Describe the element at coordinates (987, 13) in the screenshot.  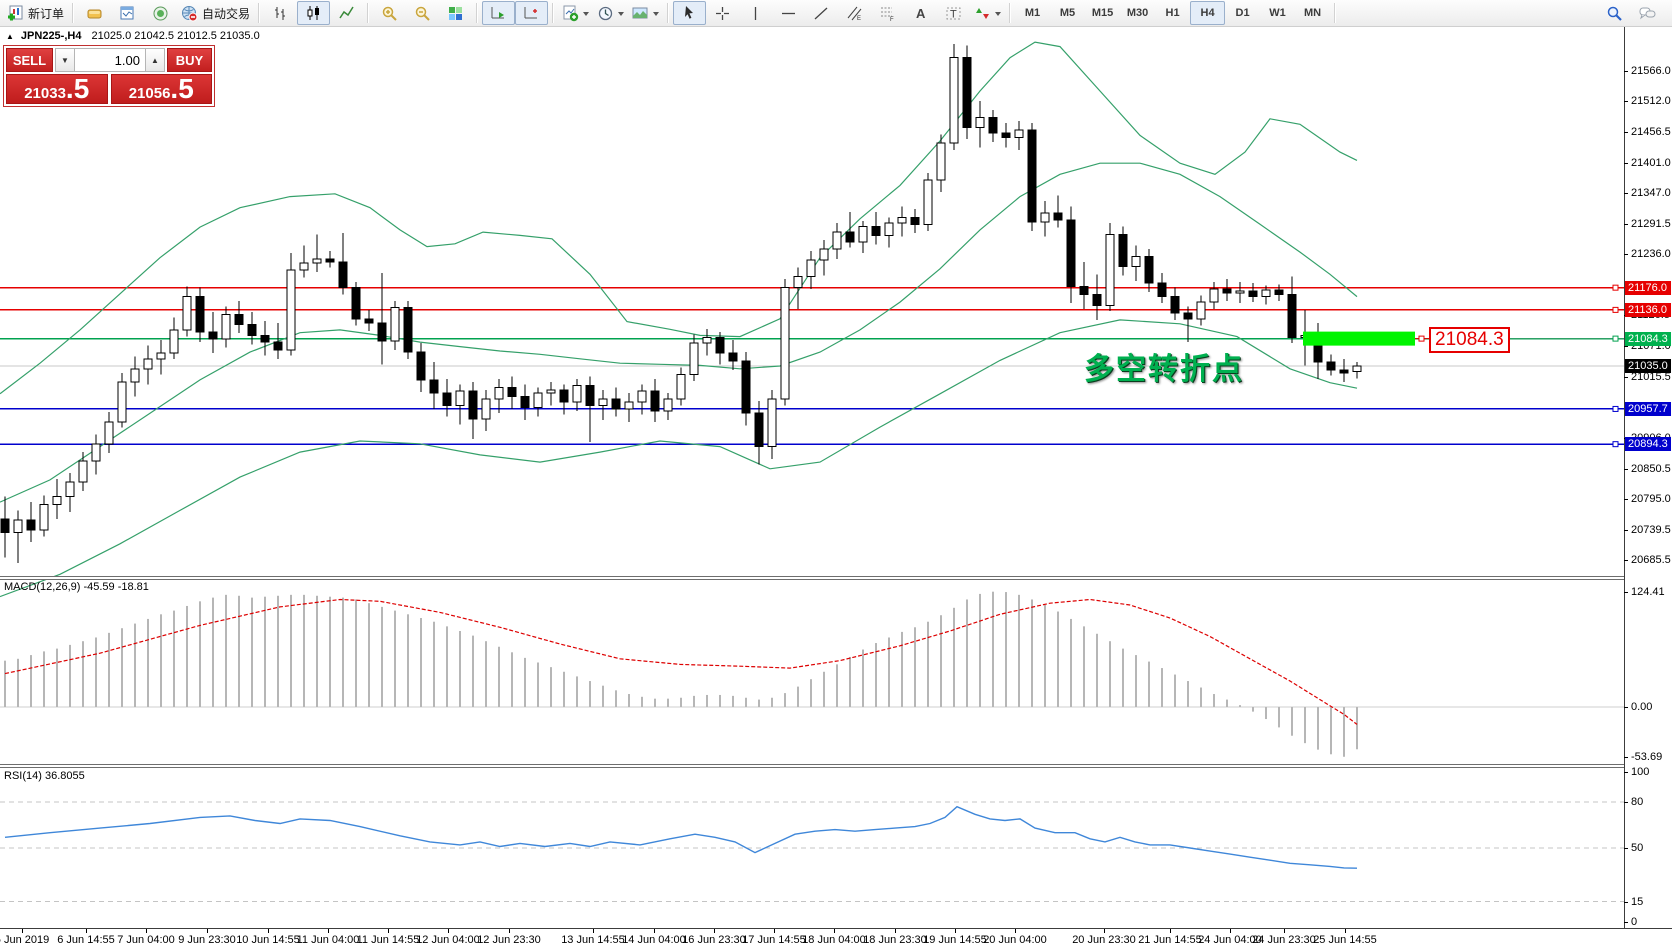
I see `shapes-button` at that location.